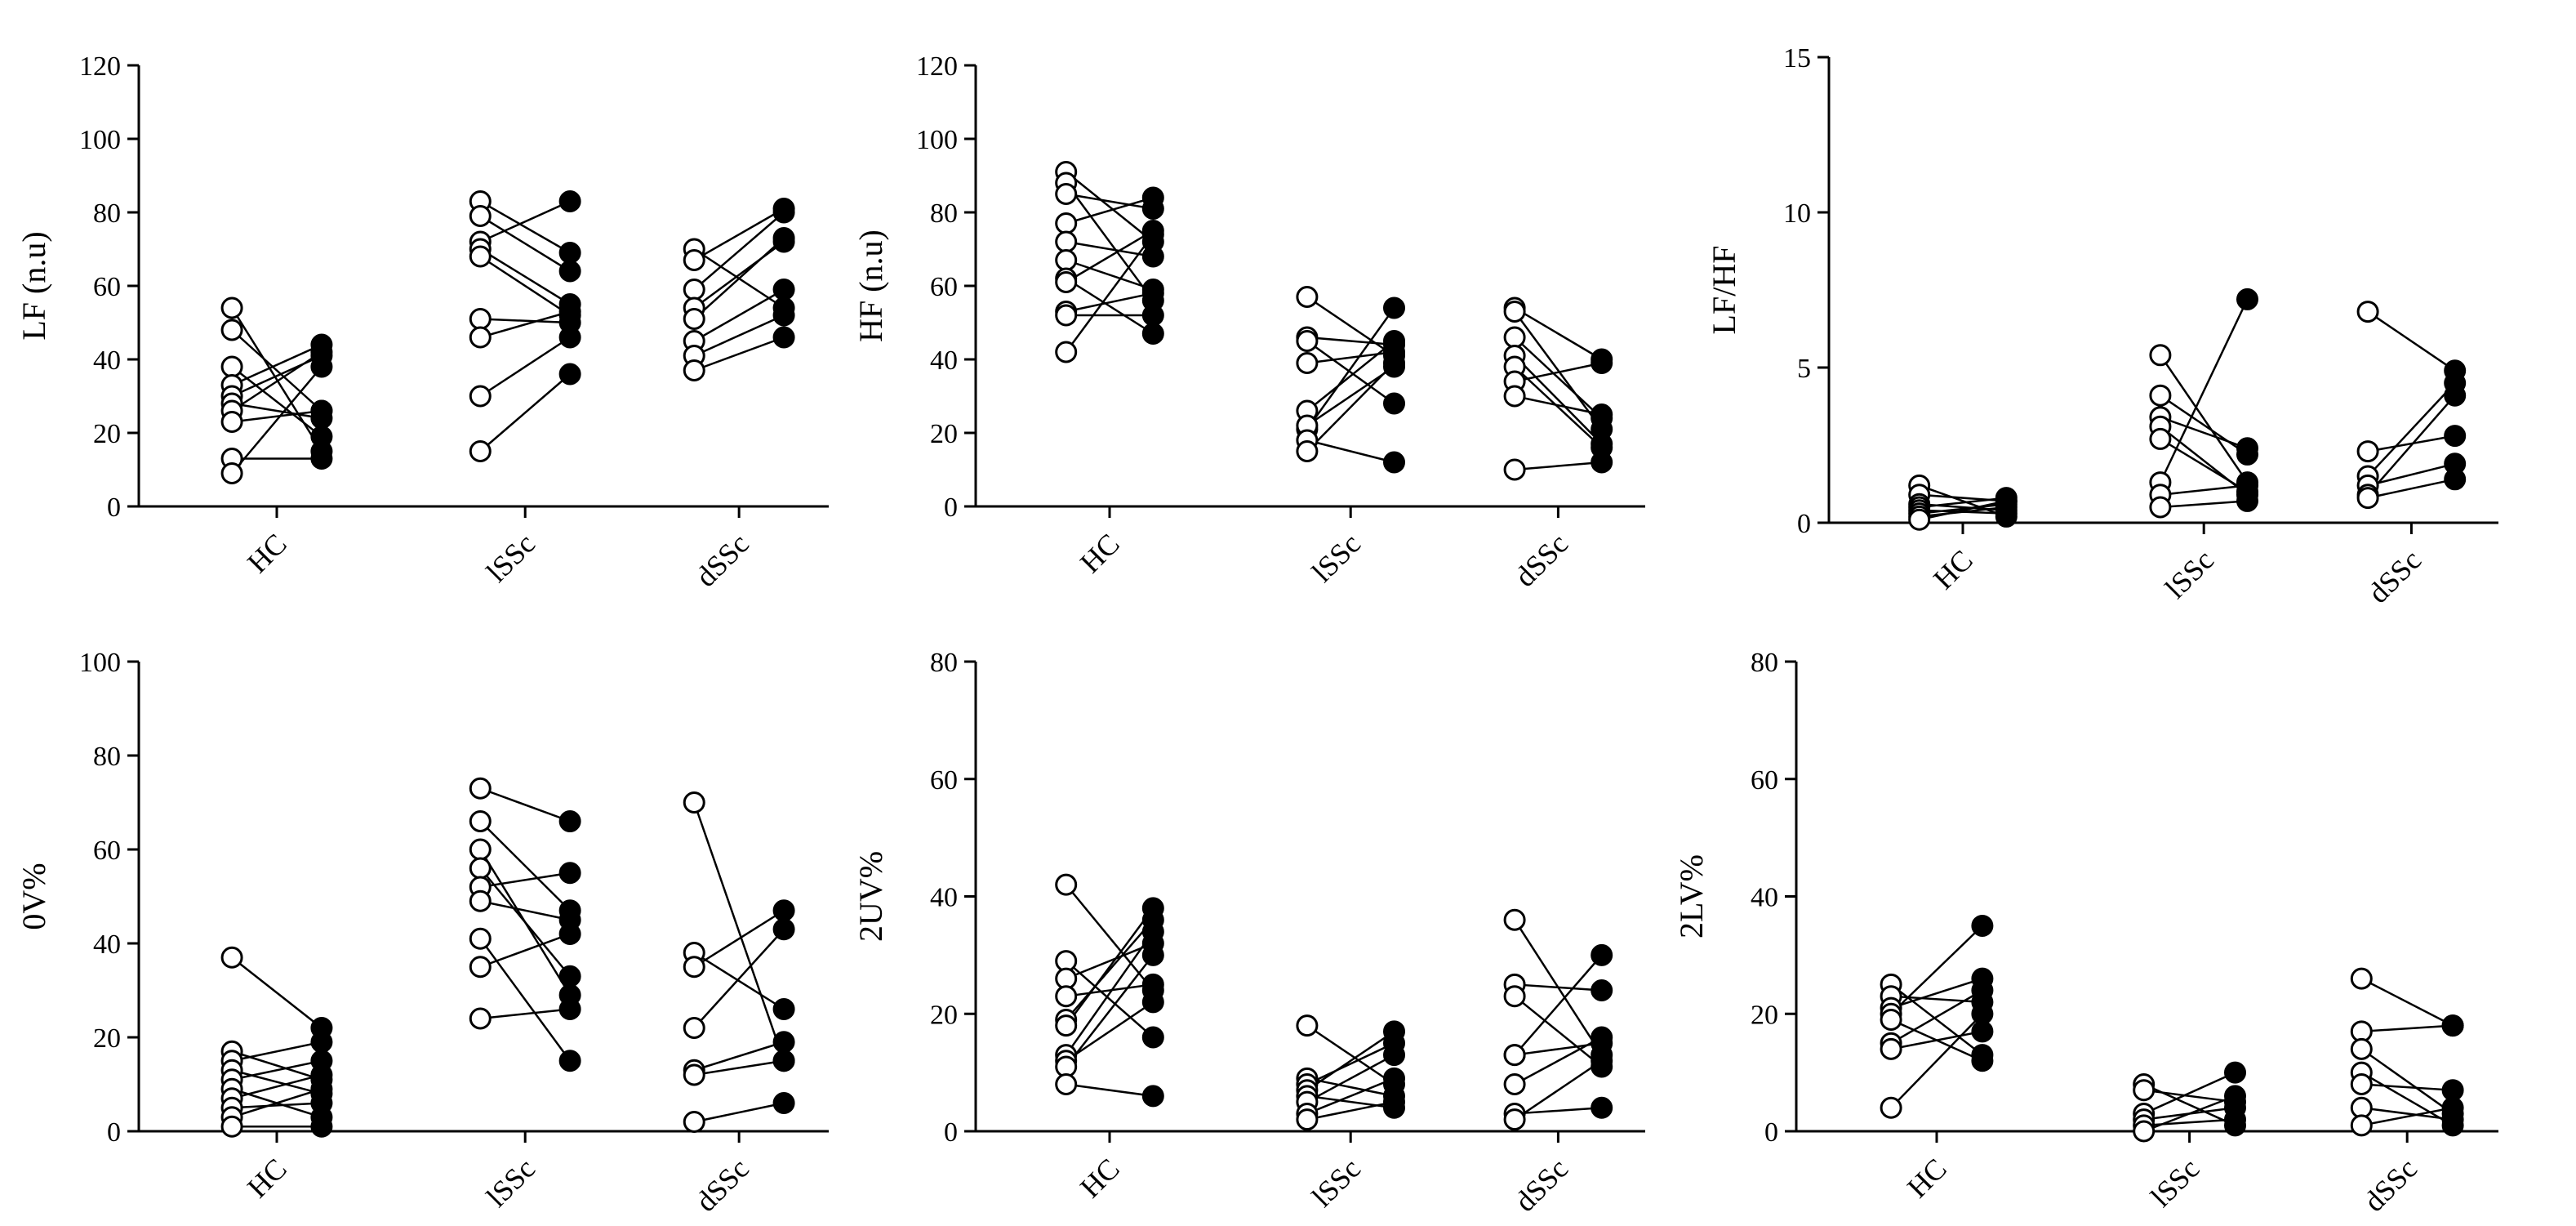 This screenshot has width=2576, height=1226. I want to click on y-tick-label: 0, so click(114, 1132).